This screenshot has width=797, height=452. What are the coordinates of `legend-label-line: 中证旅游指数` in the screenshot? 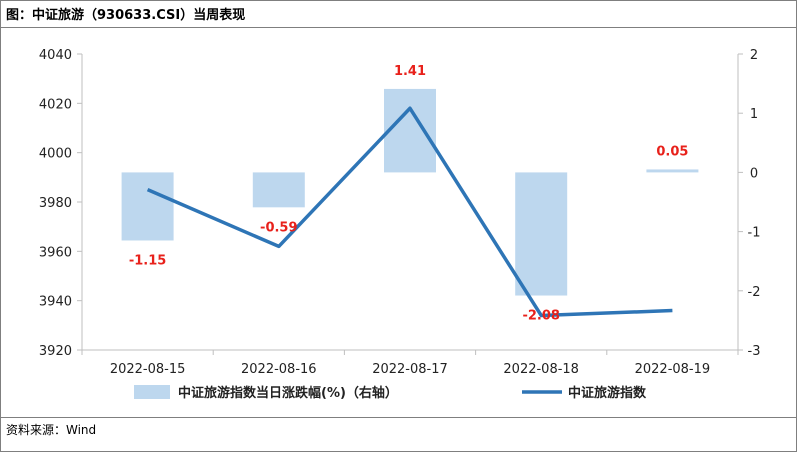 It's located at (607, 393).